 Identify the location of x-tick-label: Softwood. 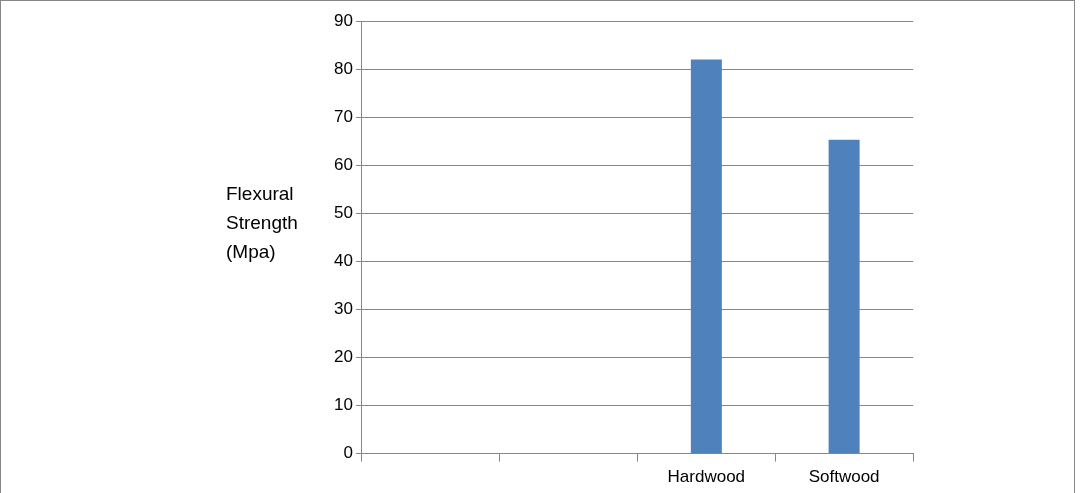
(844, 477).